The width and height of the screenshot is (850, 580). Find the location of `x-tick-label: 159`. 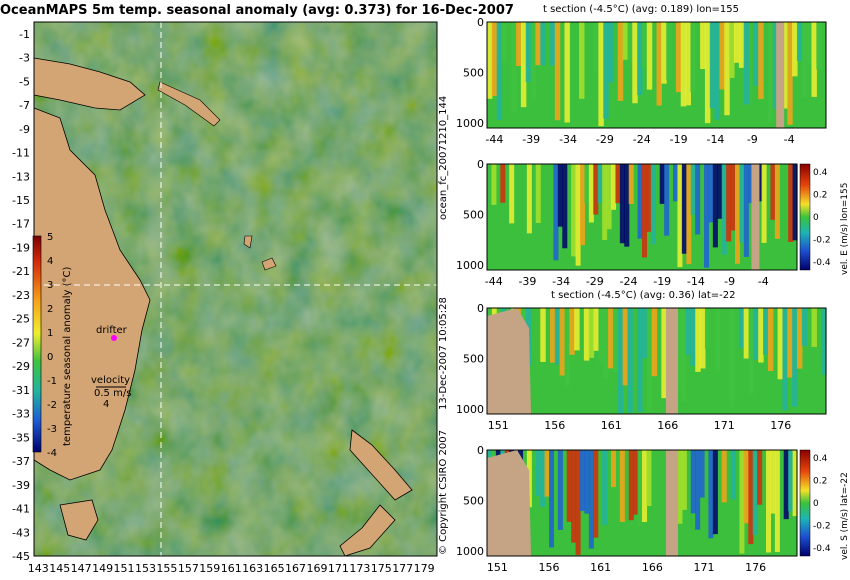

x-tick-label: 159 is located at coordinates (209, 568).